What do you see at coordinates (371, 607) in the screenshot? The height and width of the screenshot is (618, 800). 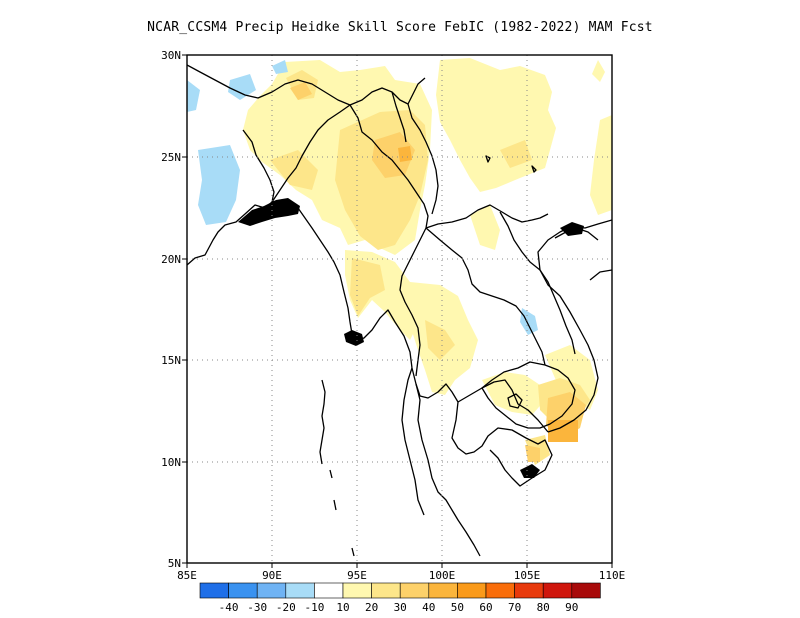 I see `colorbar-label: 20` at bounding box center [371, 607].